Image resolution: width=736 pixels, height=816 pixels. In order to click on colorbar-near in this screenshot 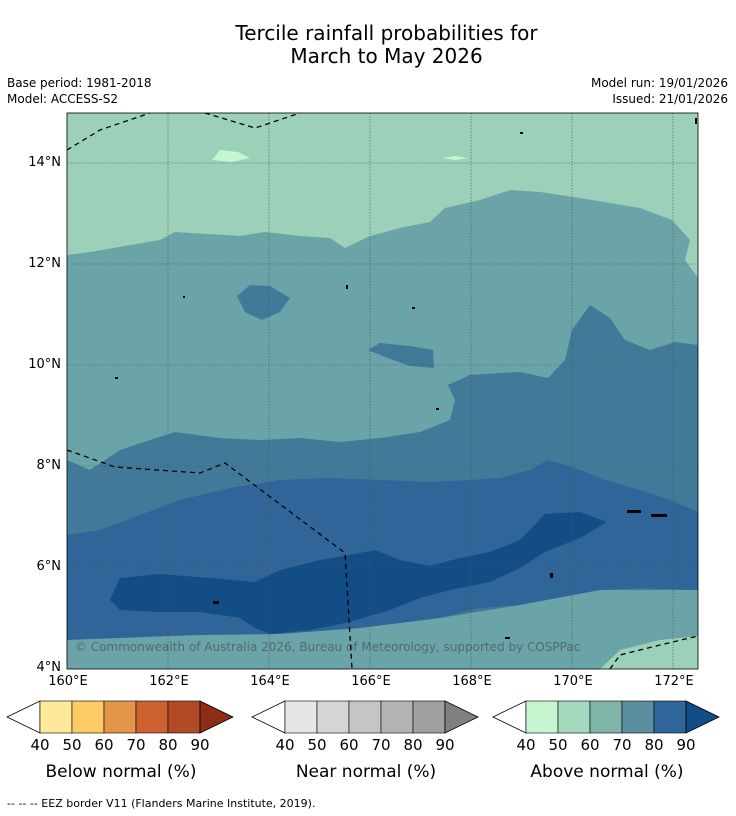, I will do `click(365, 717)`.